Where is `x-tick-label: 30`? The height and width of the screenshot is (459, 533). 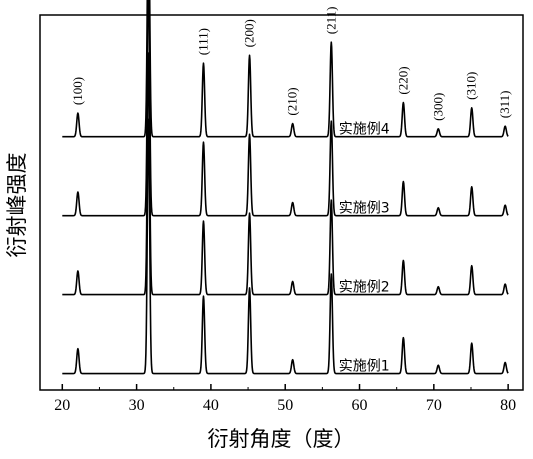 x-tick-label: 30 is located at coordinates (137, 405).